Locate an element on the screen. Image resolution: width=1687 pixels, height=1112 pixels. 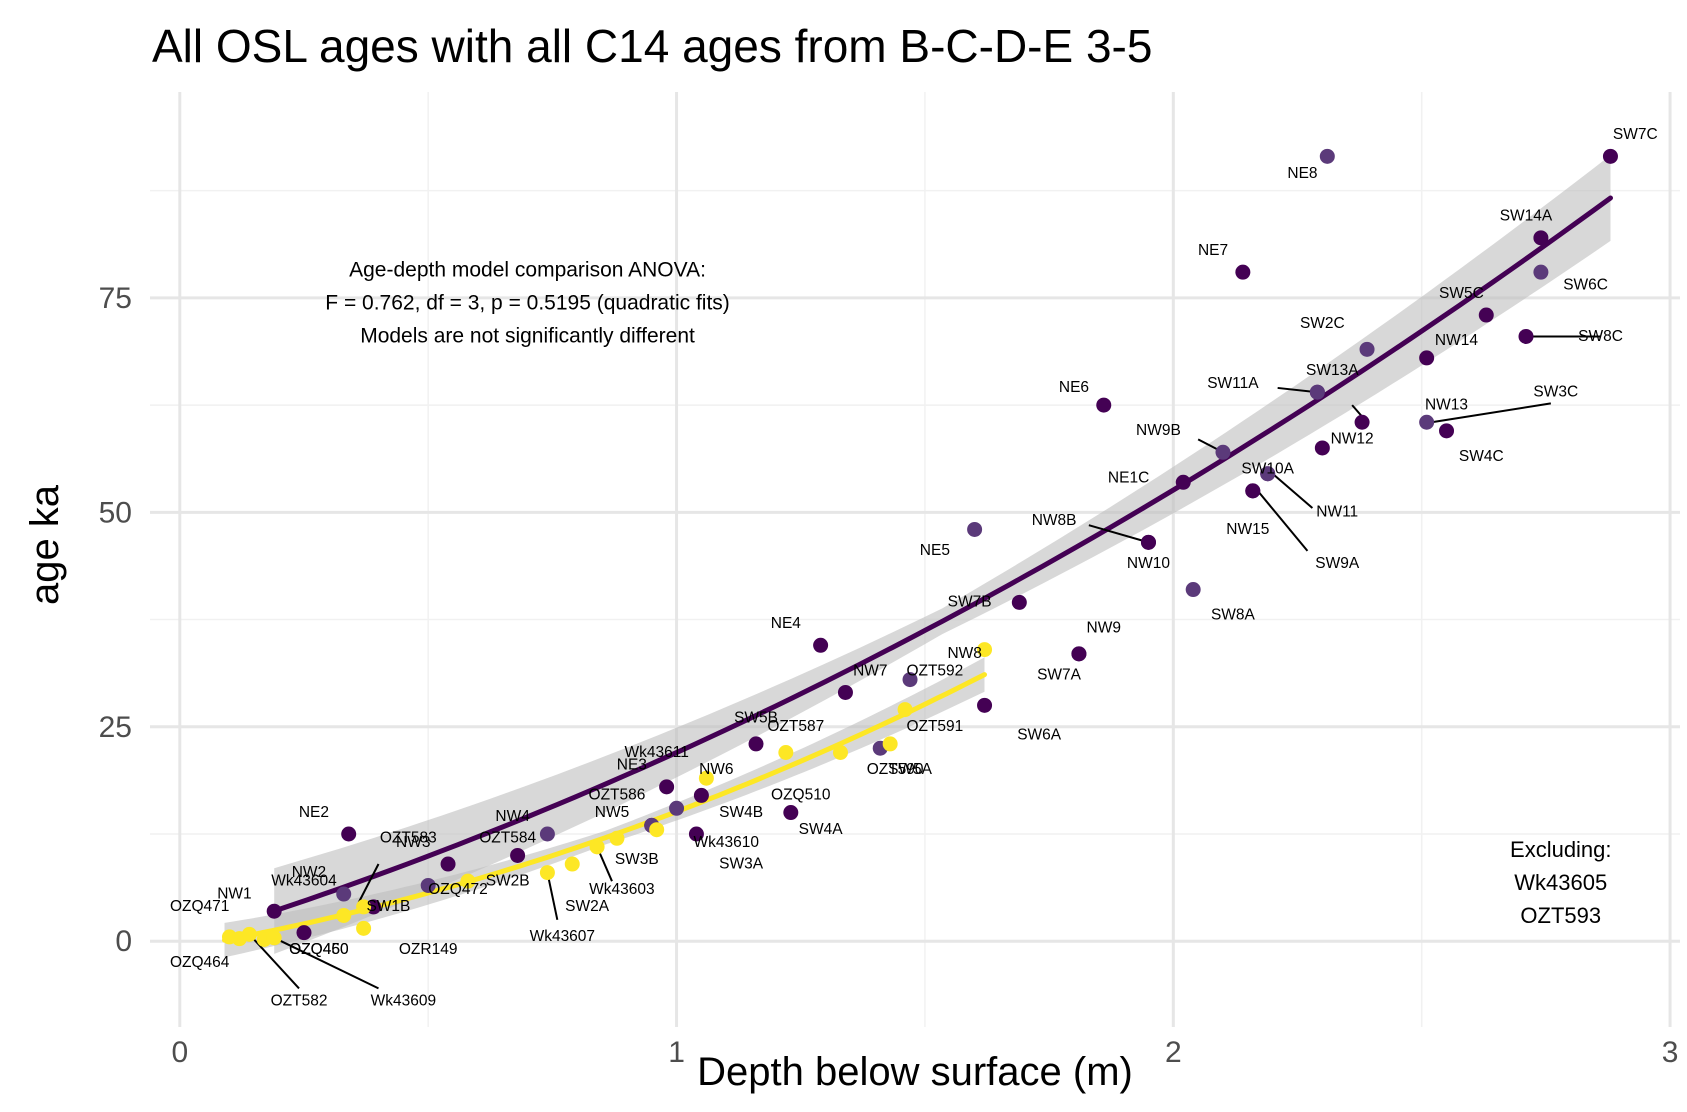
point-label: SW14A is located at coordinates (1526, 216).